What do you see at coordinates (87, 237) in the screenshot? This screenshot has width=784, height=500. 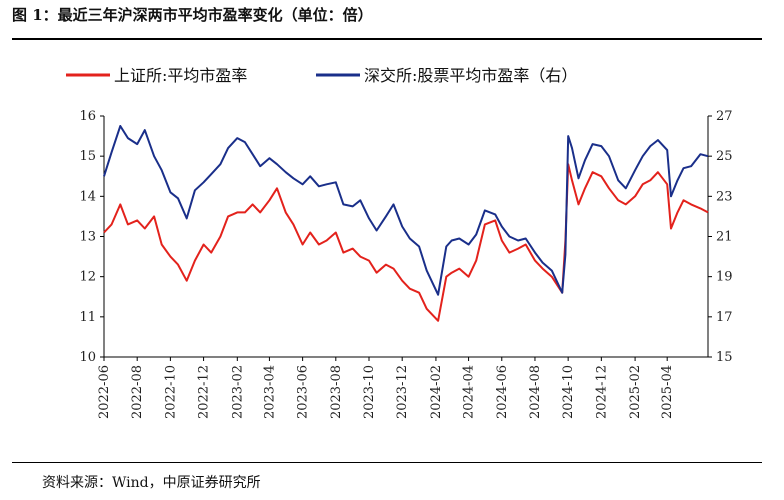 I see `y-left-tick-label: 13` at bounding box center [87, 237].